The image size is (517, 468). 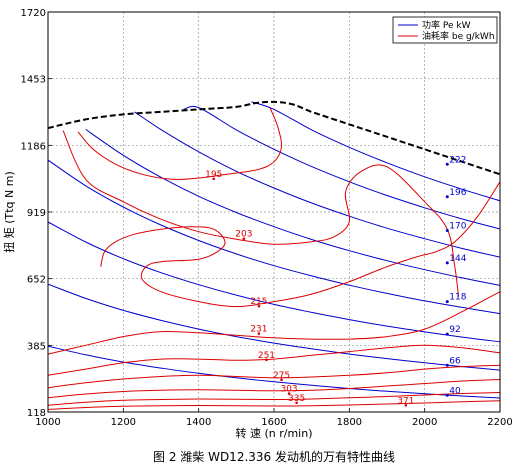 I want to click on figure-caption: 图 2 潍柴 WD12.336 发动机的万有特性曲线, so click(x=274, y=456).